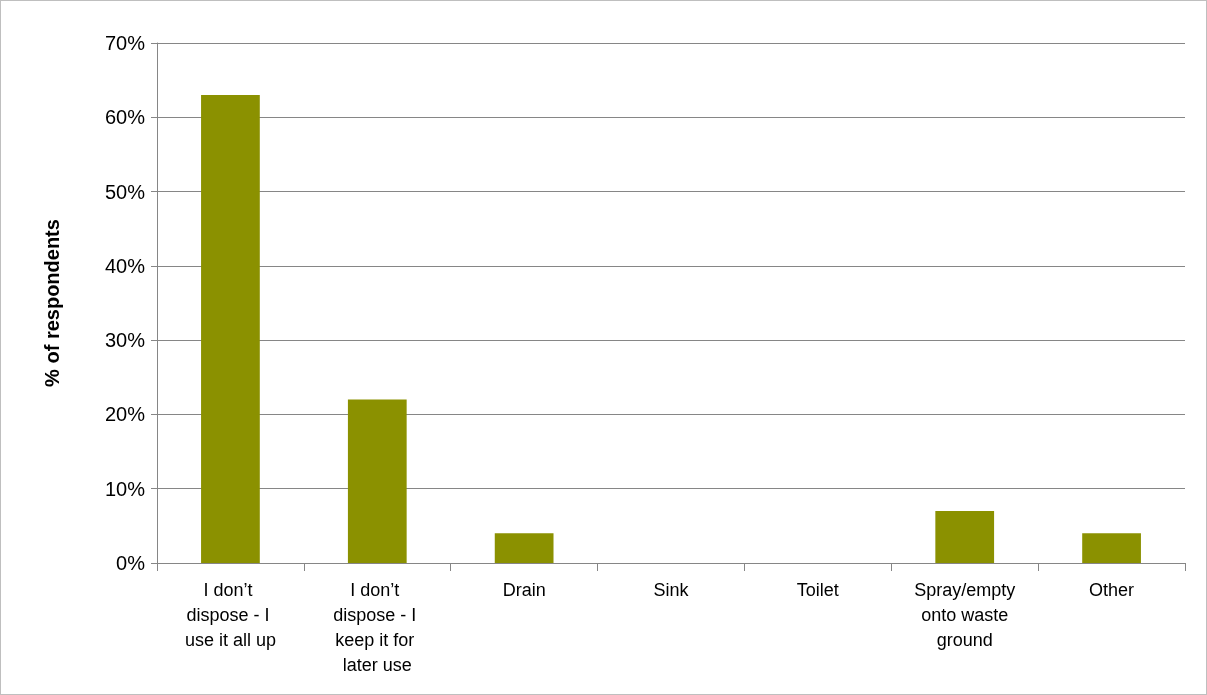 The image size is (1207, 695). I want to click on y-tick-label: 40%, so click(125, 265).